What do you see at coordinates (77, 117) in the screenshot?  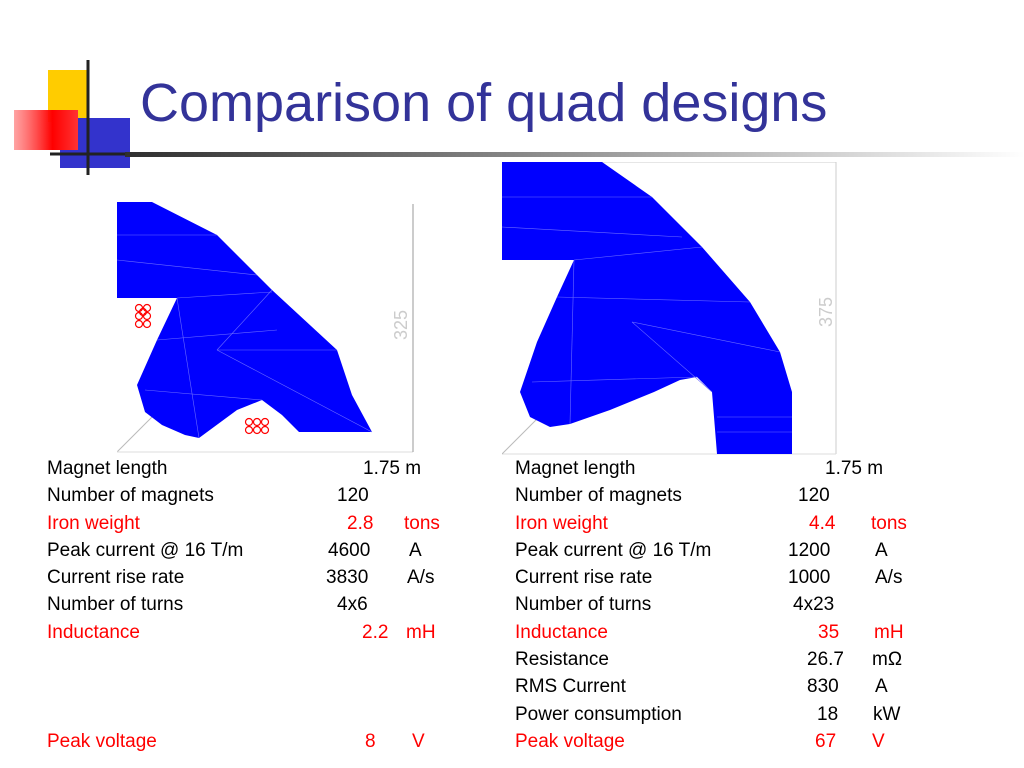 I see `slide-logo-decoration` at bounding box center [77, 117].